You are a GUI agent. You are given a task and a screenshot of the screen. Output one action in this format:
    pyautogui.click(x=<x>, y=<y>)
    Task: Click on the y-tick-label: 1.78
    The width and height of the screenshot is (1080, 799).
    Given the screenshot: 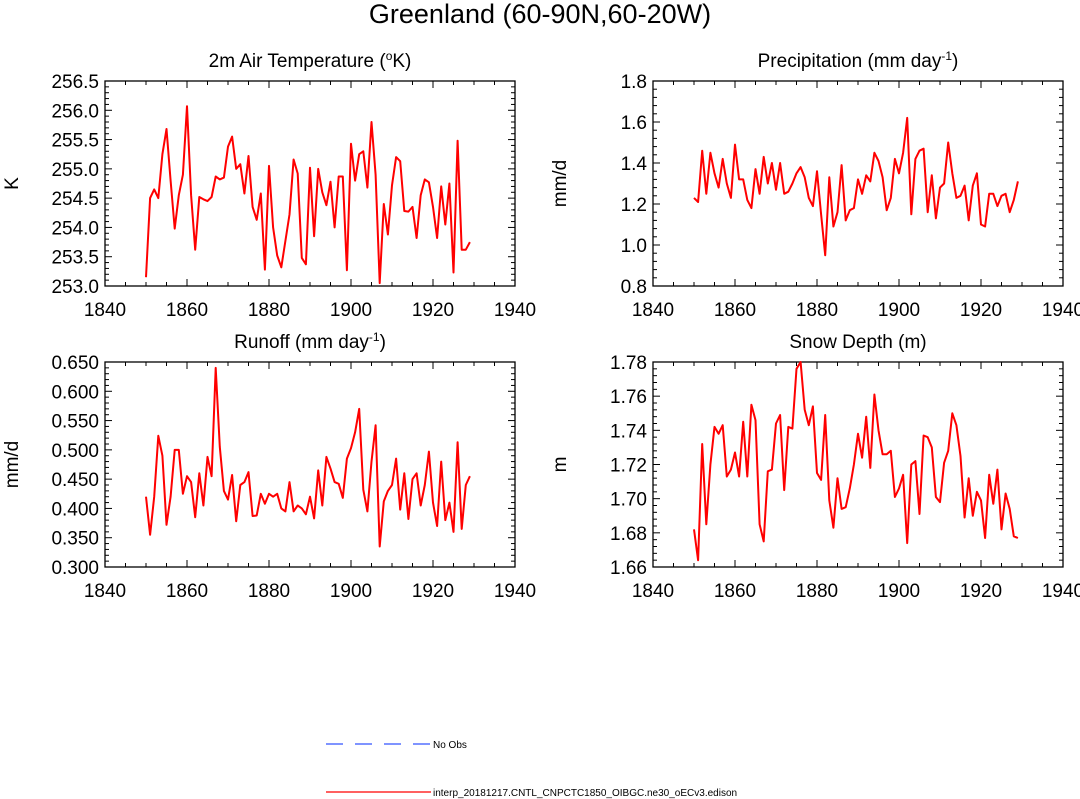 What is the action you would take?
    pyautogui.click(x=628, y=363)
    